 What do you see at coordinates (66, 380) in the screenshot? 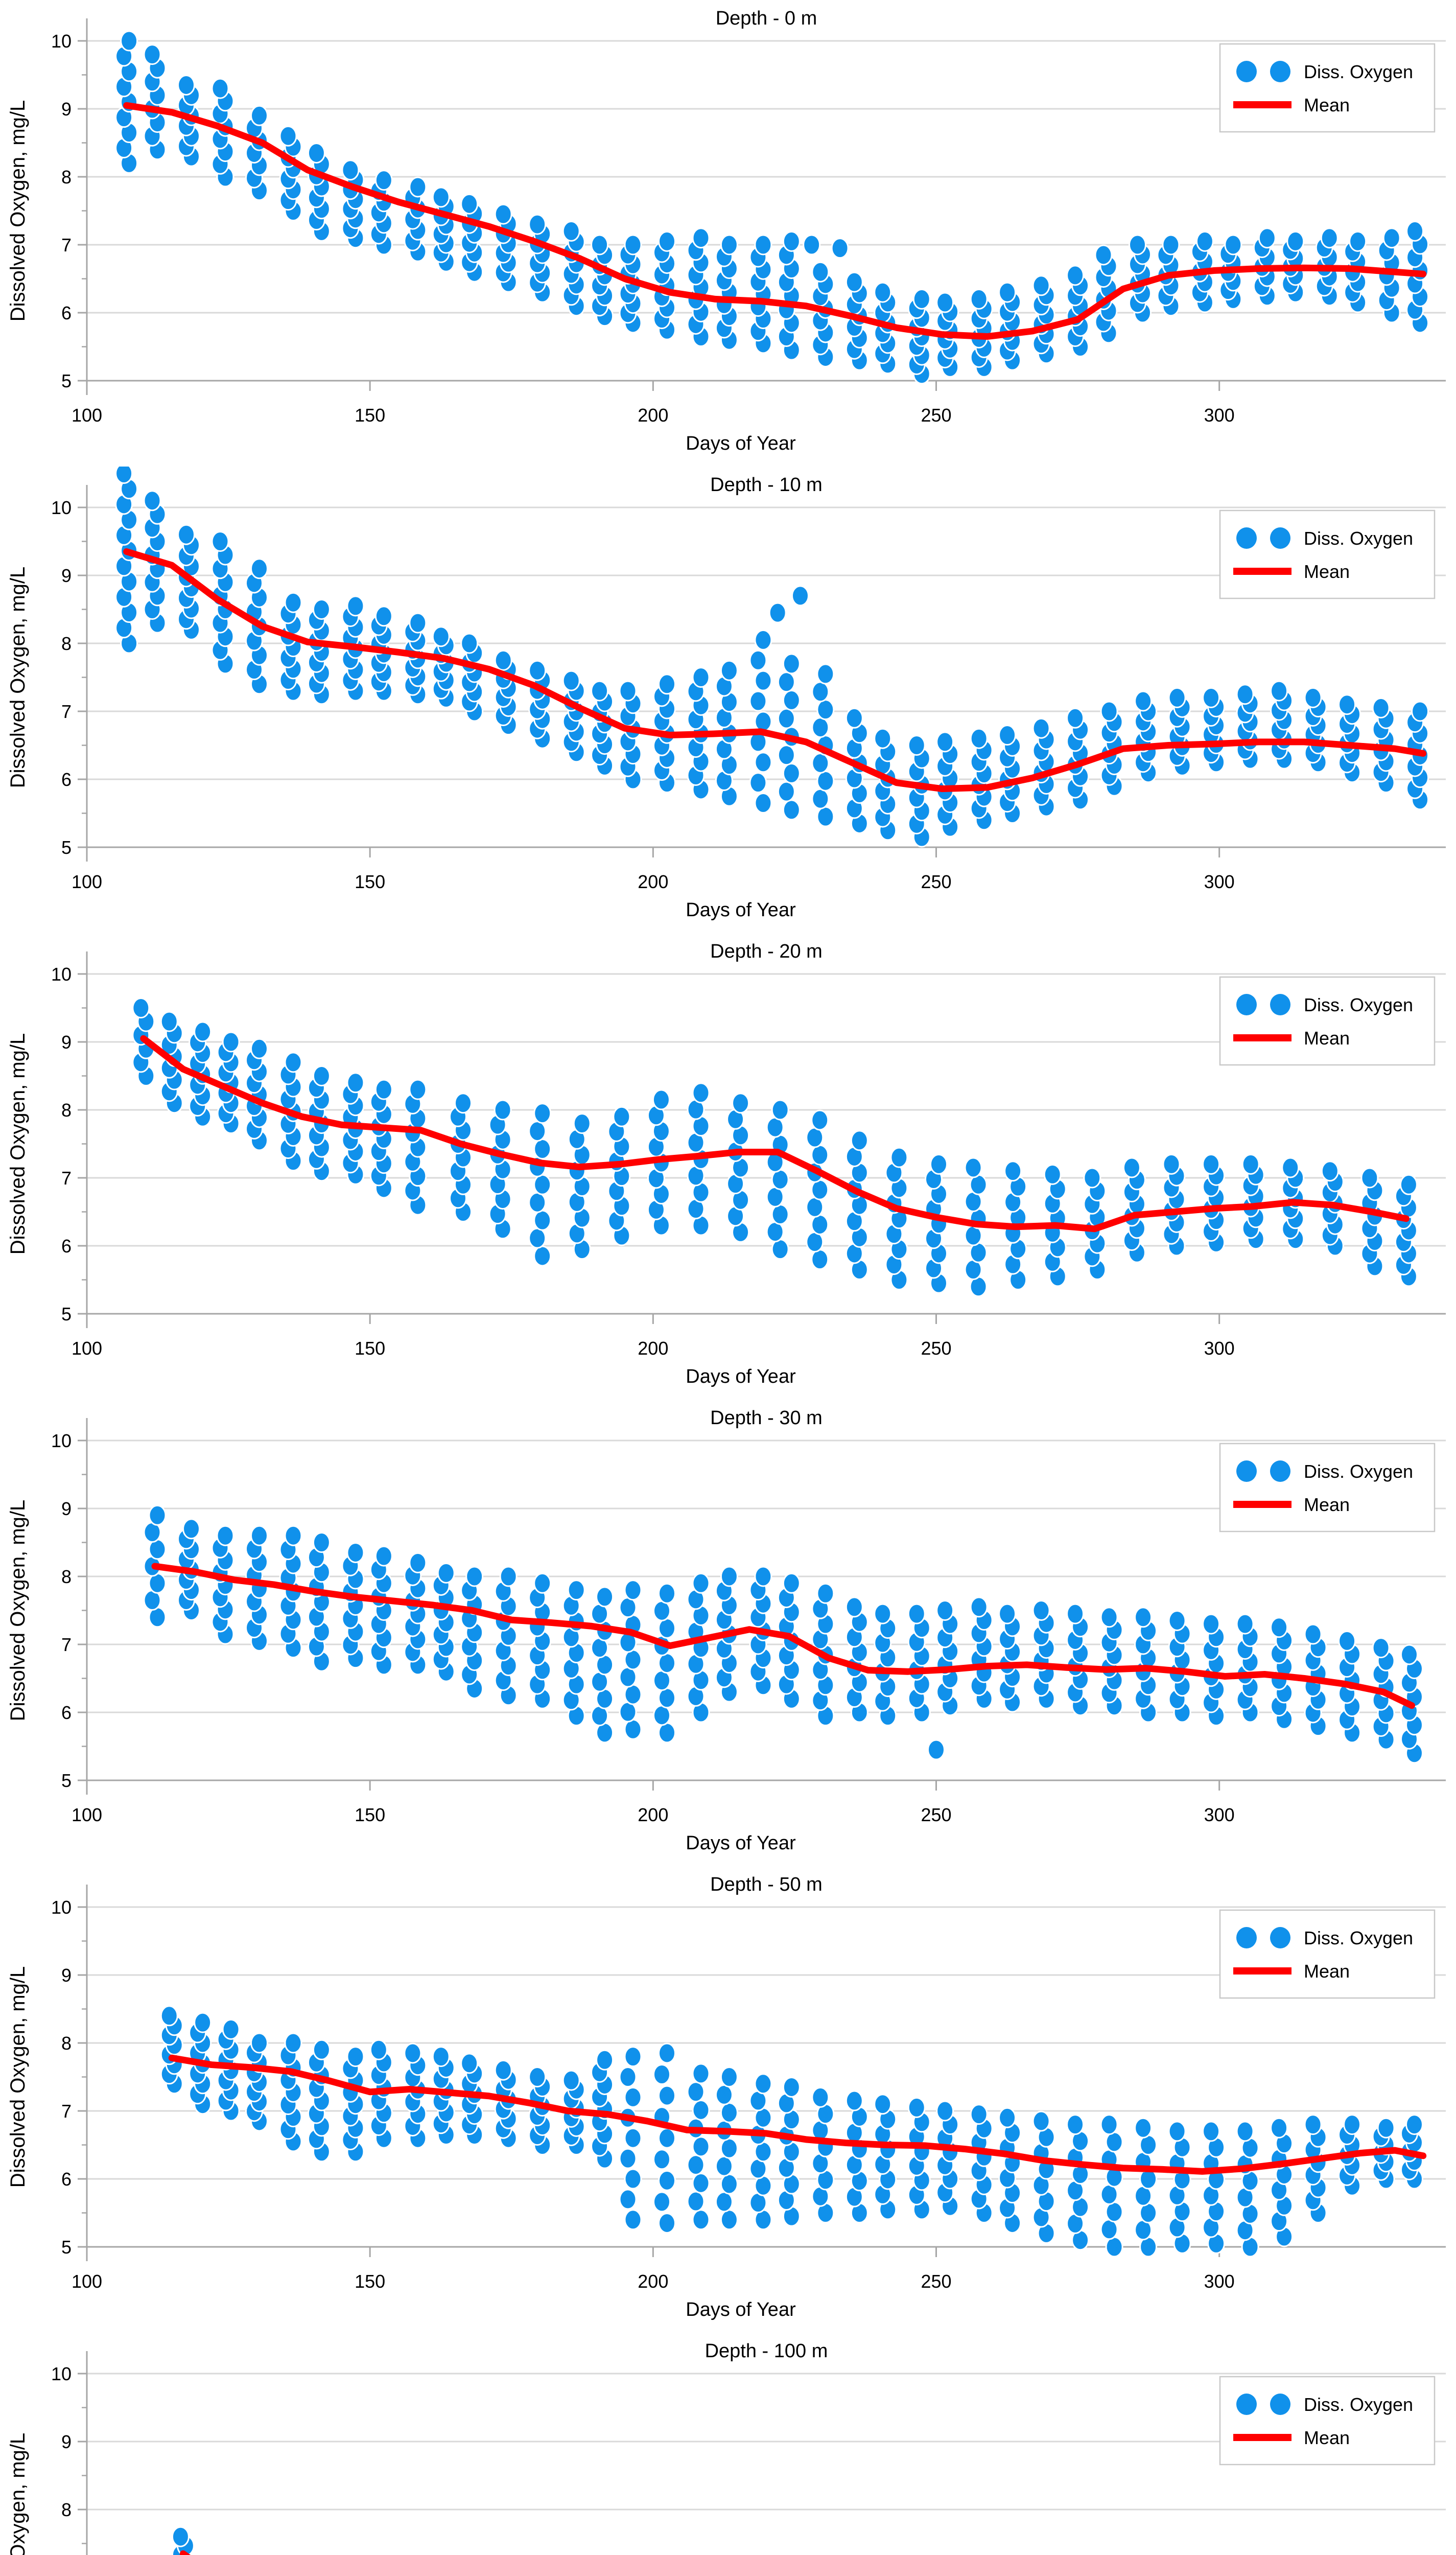
I see `y-tick-label: 5` at bounding box center [66, 380].